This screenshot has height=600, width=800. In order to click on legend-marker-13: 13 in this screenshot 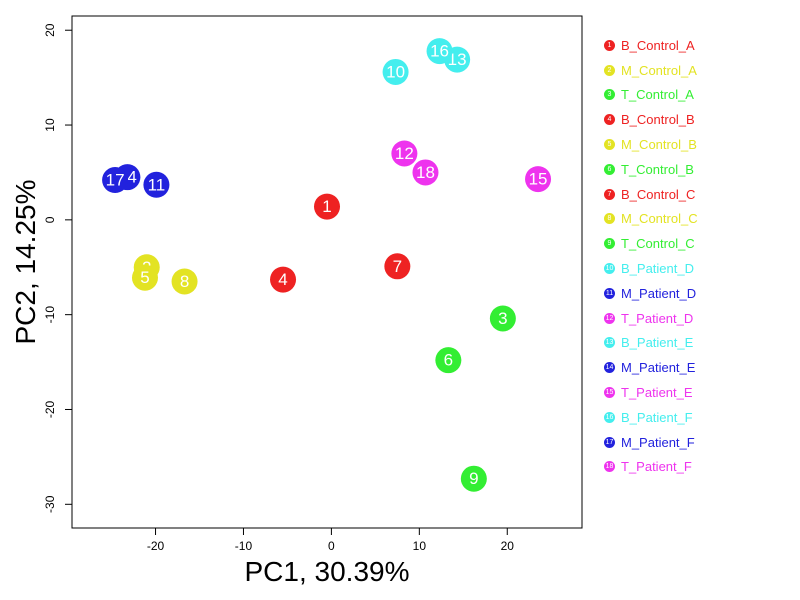, I will do `click(609, 343)`.